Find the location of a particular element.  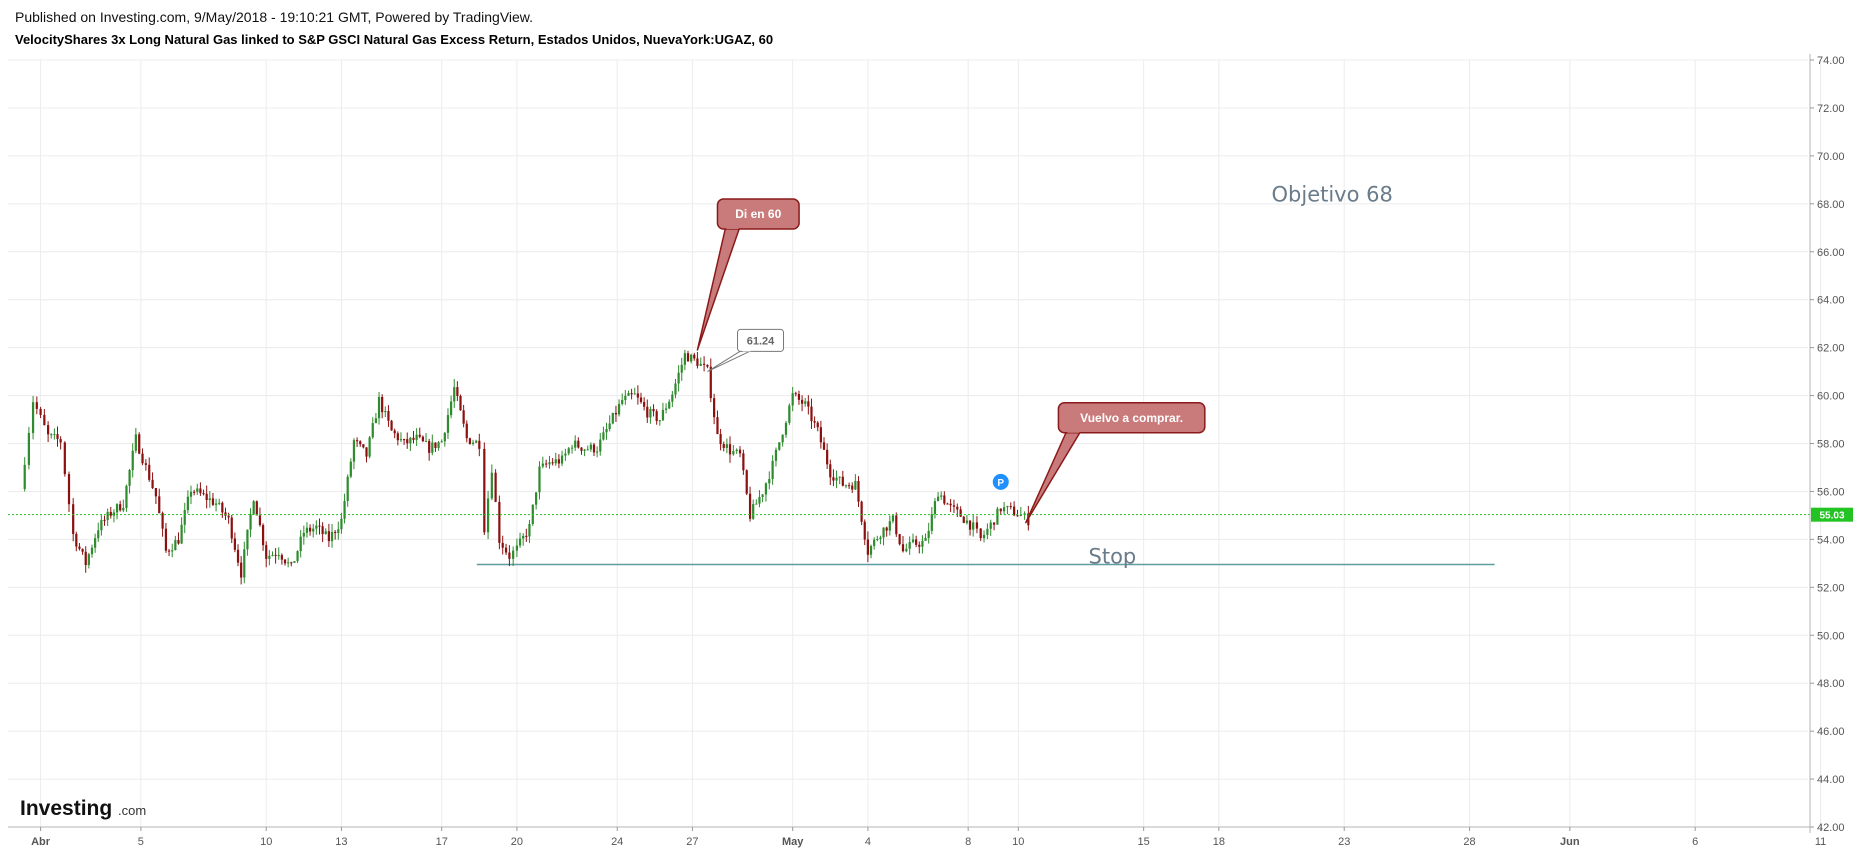

annotation-objetivo-68: Objetivo 68 is located at coordinates (1332, 194).